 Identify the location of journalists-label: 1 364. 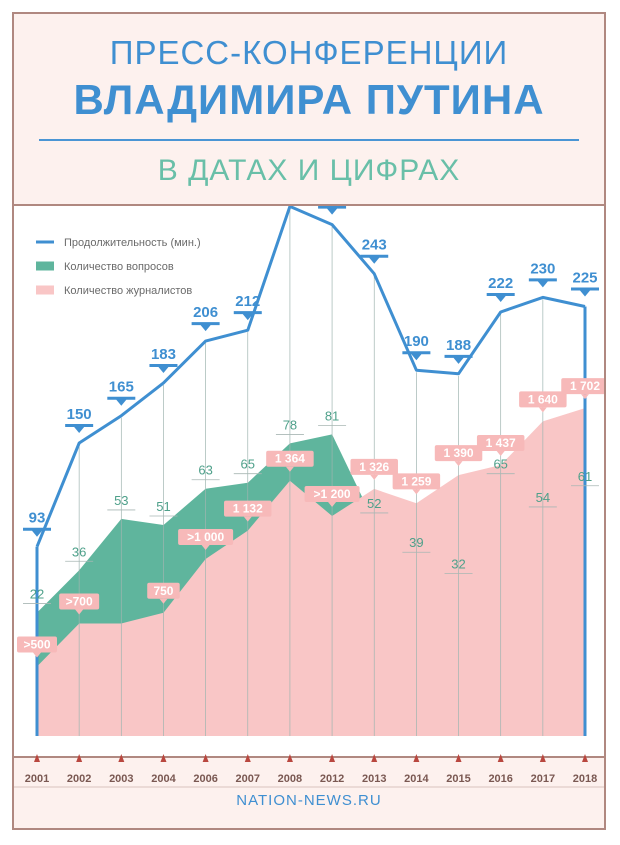
(290, 459).